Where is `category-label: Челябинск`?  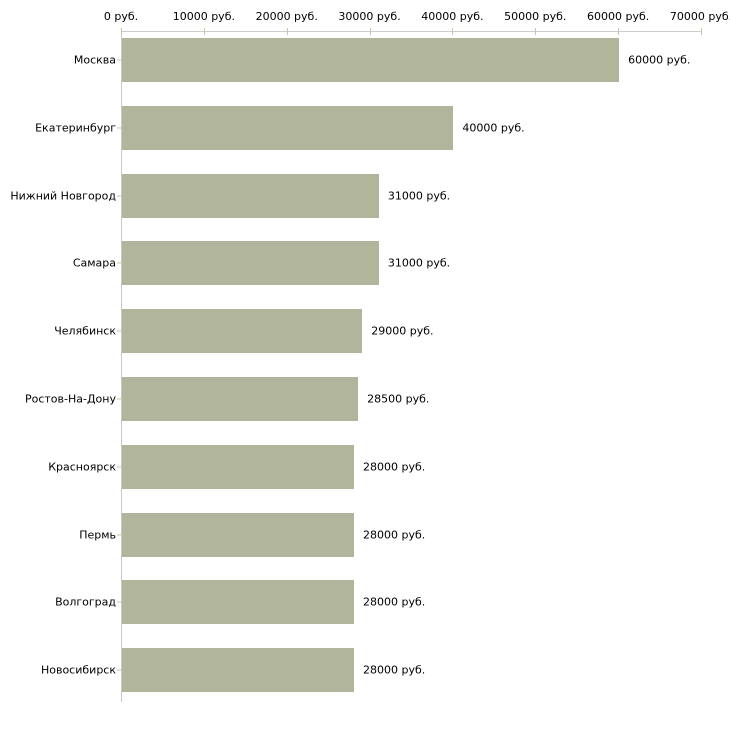
category-label: Челябинск is located at coordinates (85, 331).